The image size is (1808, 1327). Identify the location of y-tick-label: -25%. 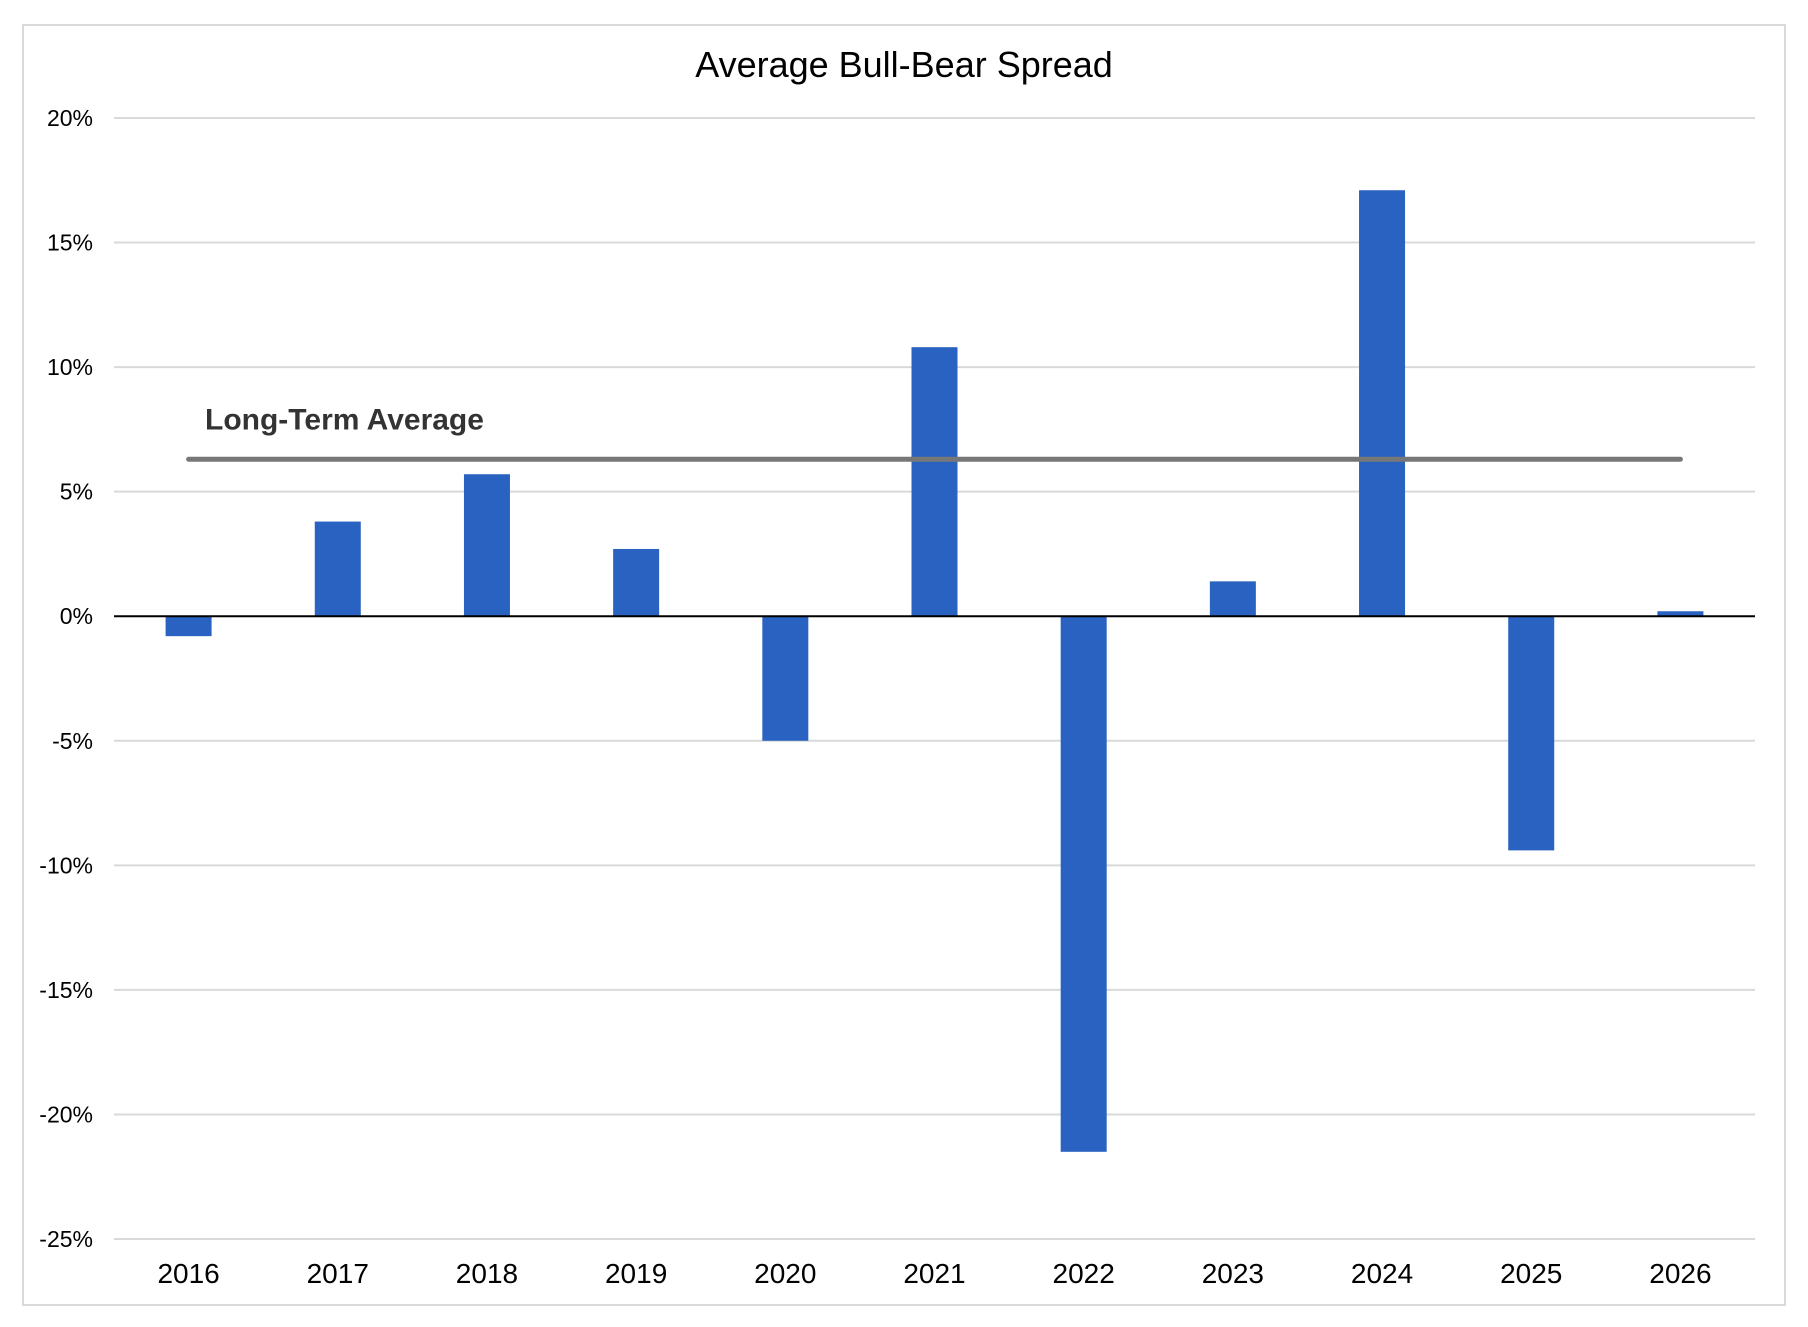
(66, 1239).